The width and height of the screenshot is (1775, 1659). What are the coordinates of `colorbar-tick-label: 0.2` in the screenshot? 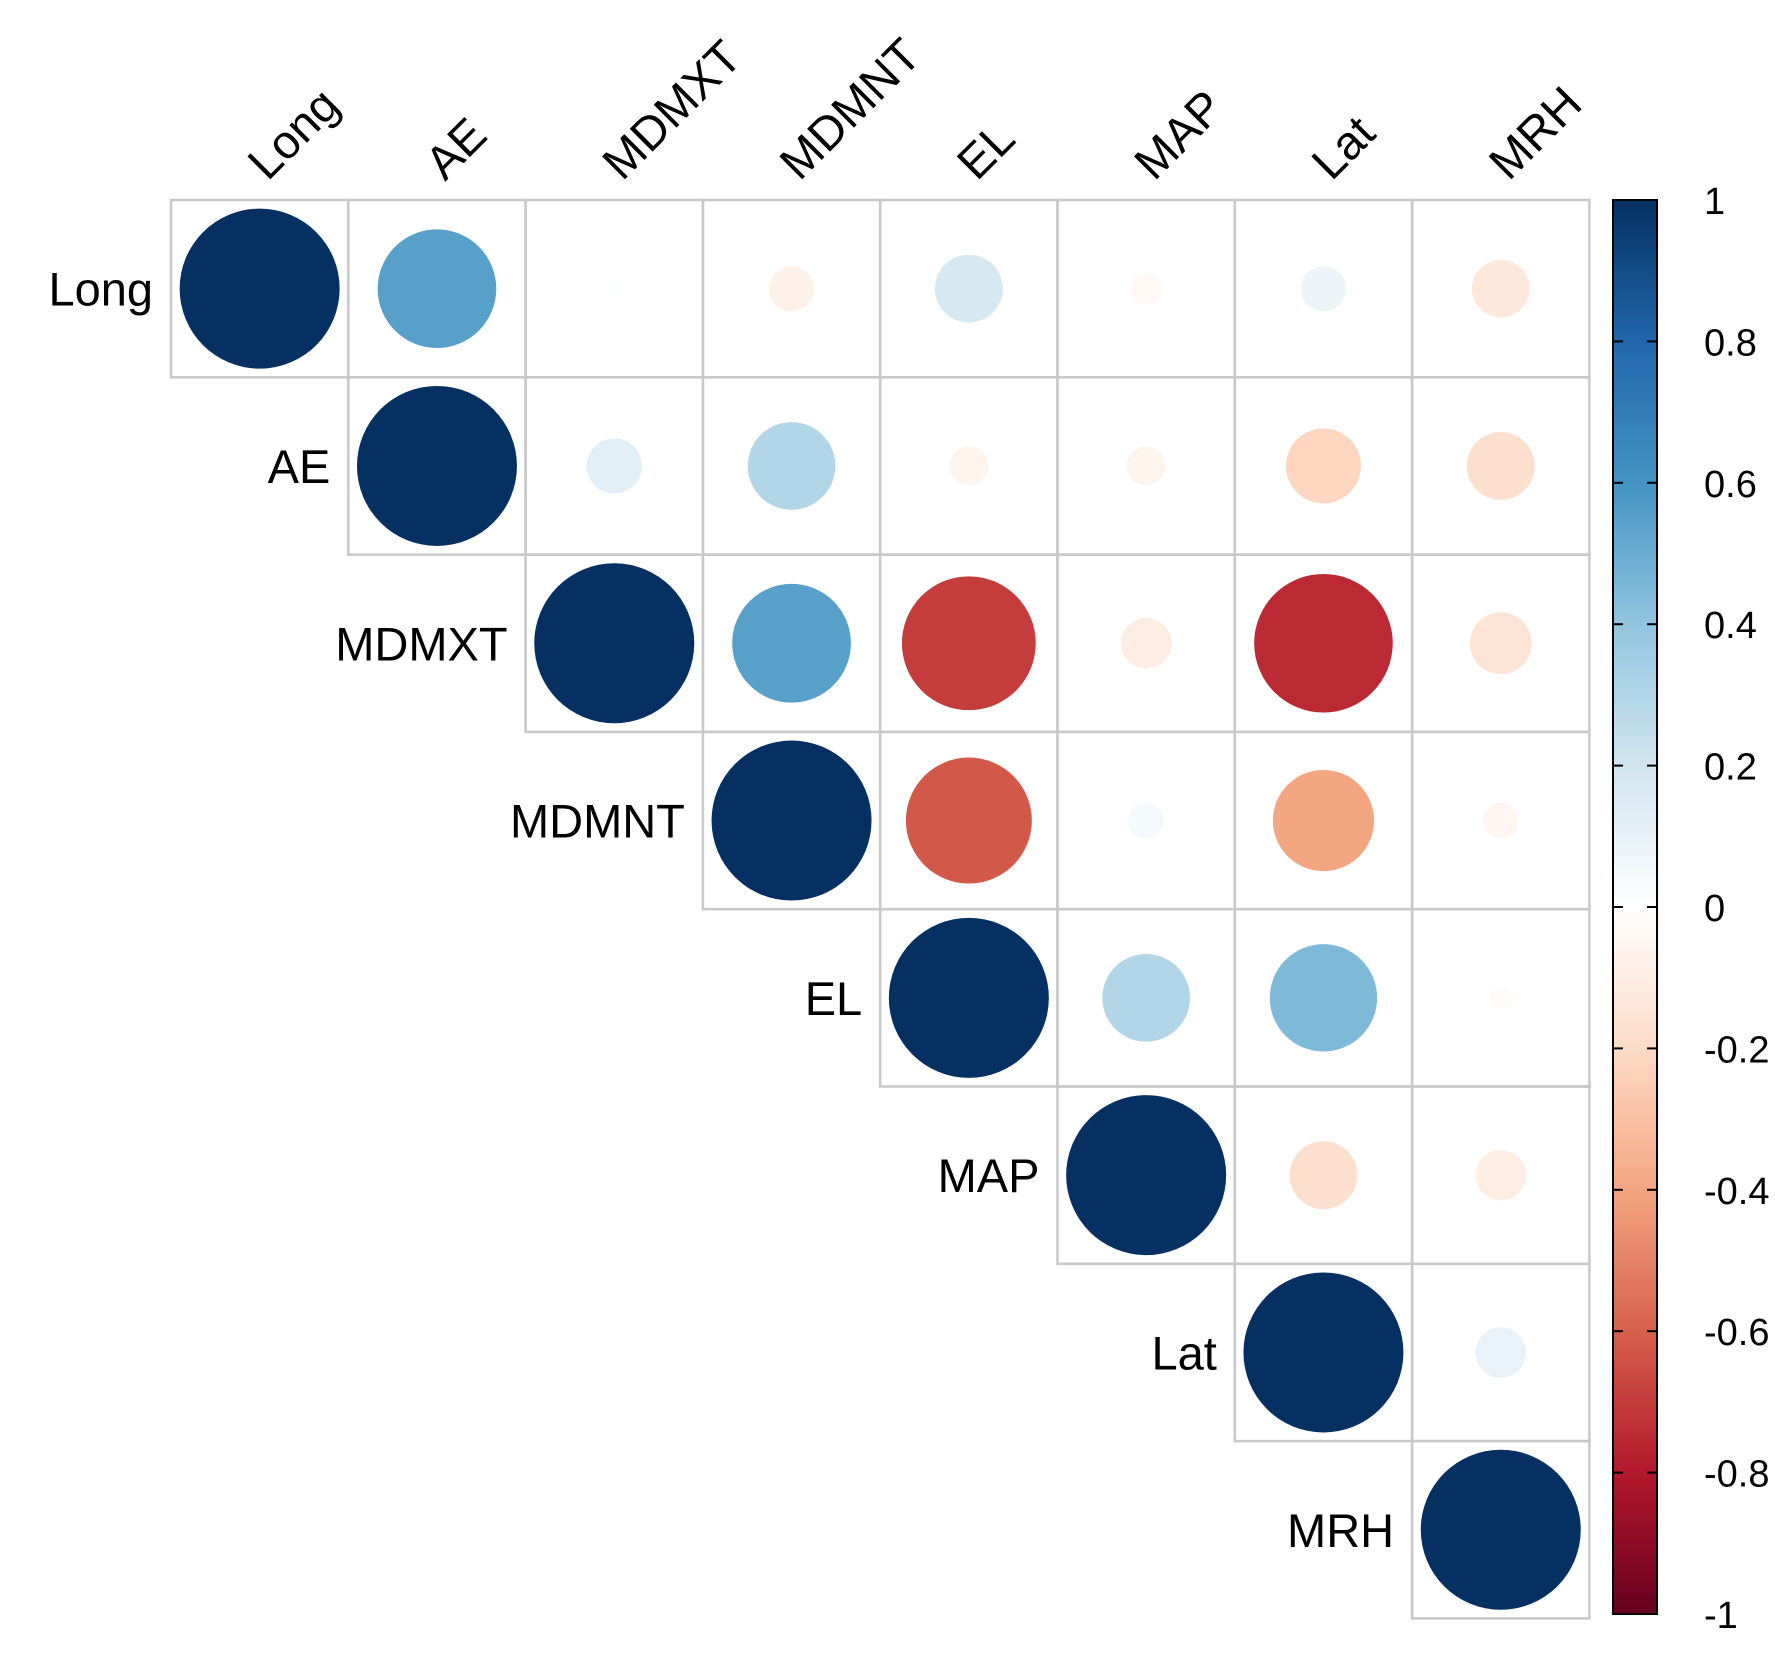 It's located at (1730, 768).